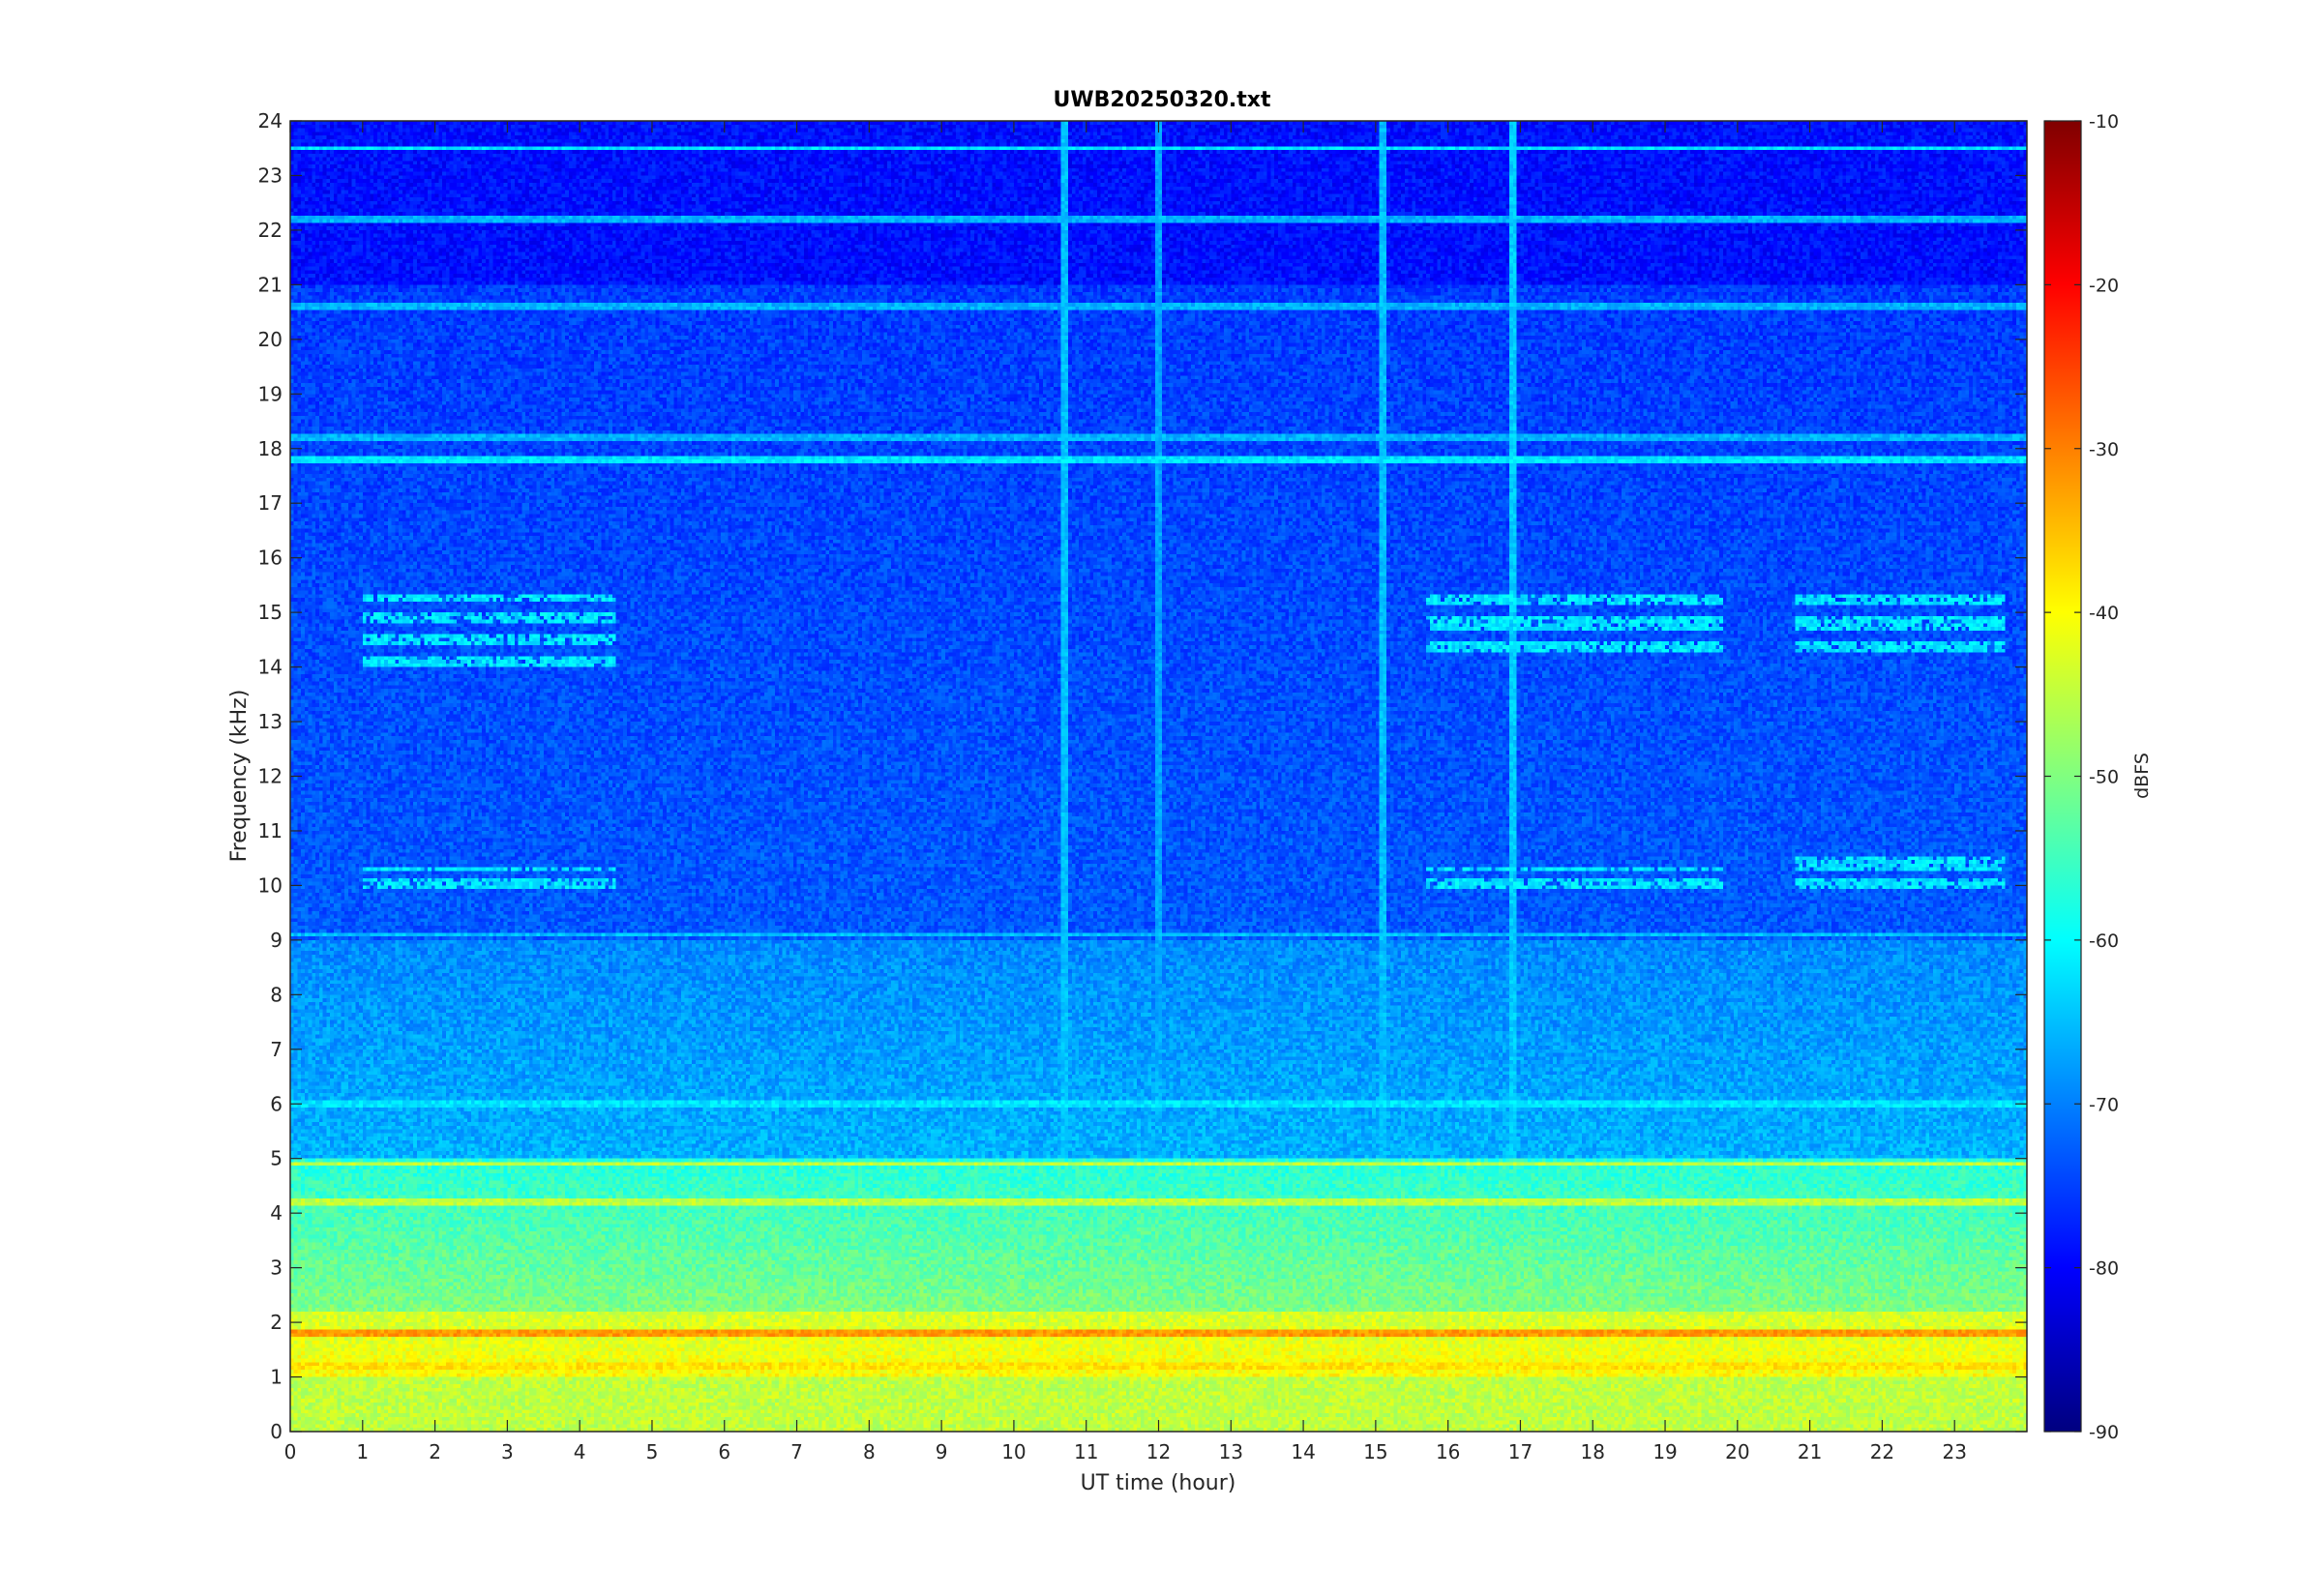 The image size is (2322, 1596). I want to click on colorbar-tick-label: -60, so click(2104, 941).